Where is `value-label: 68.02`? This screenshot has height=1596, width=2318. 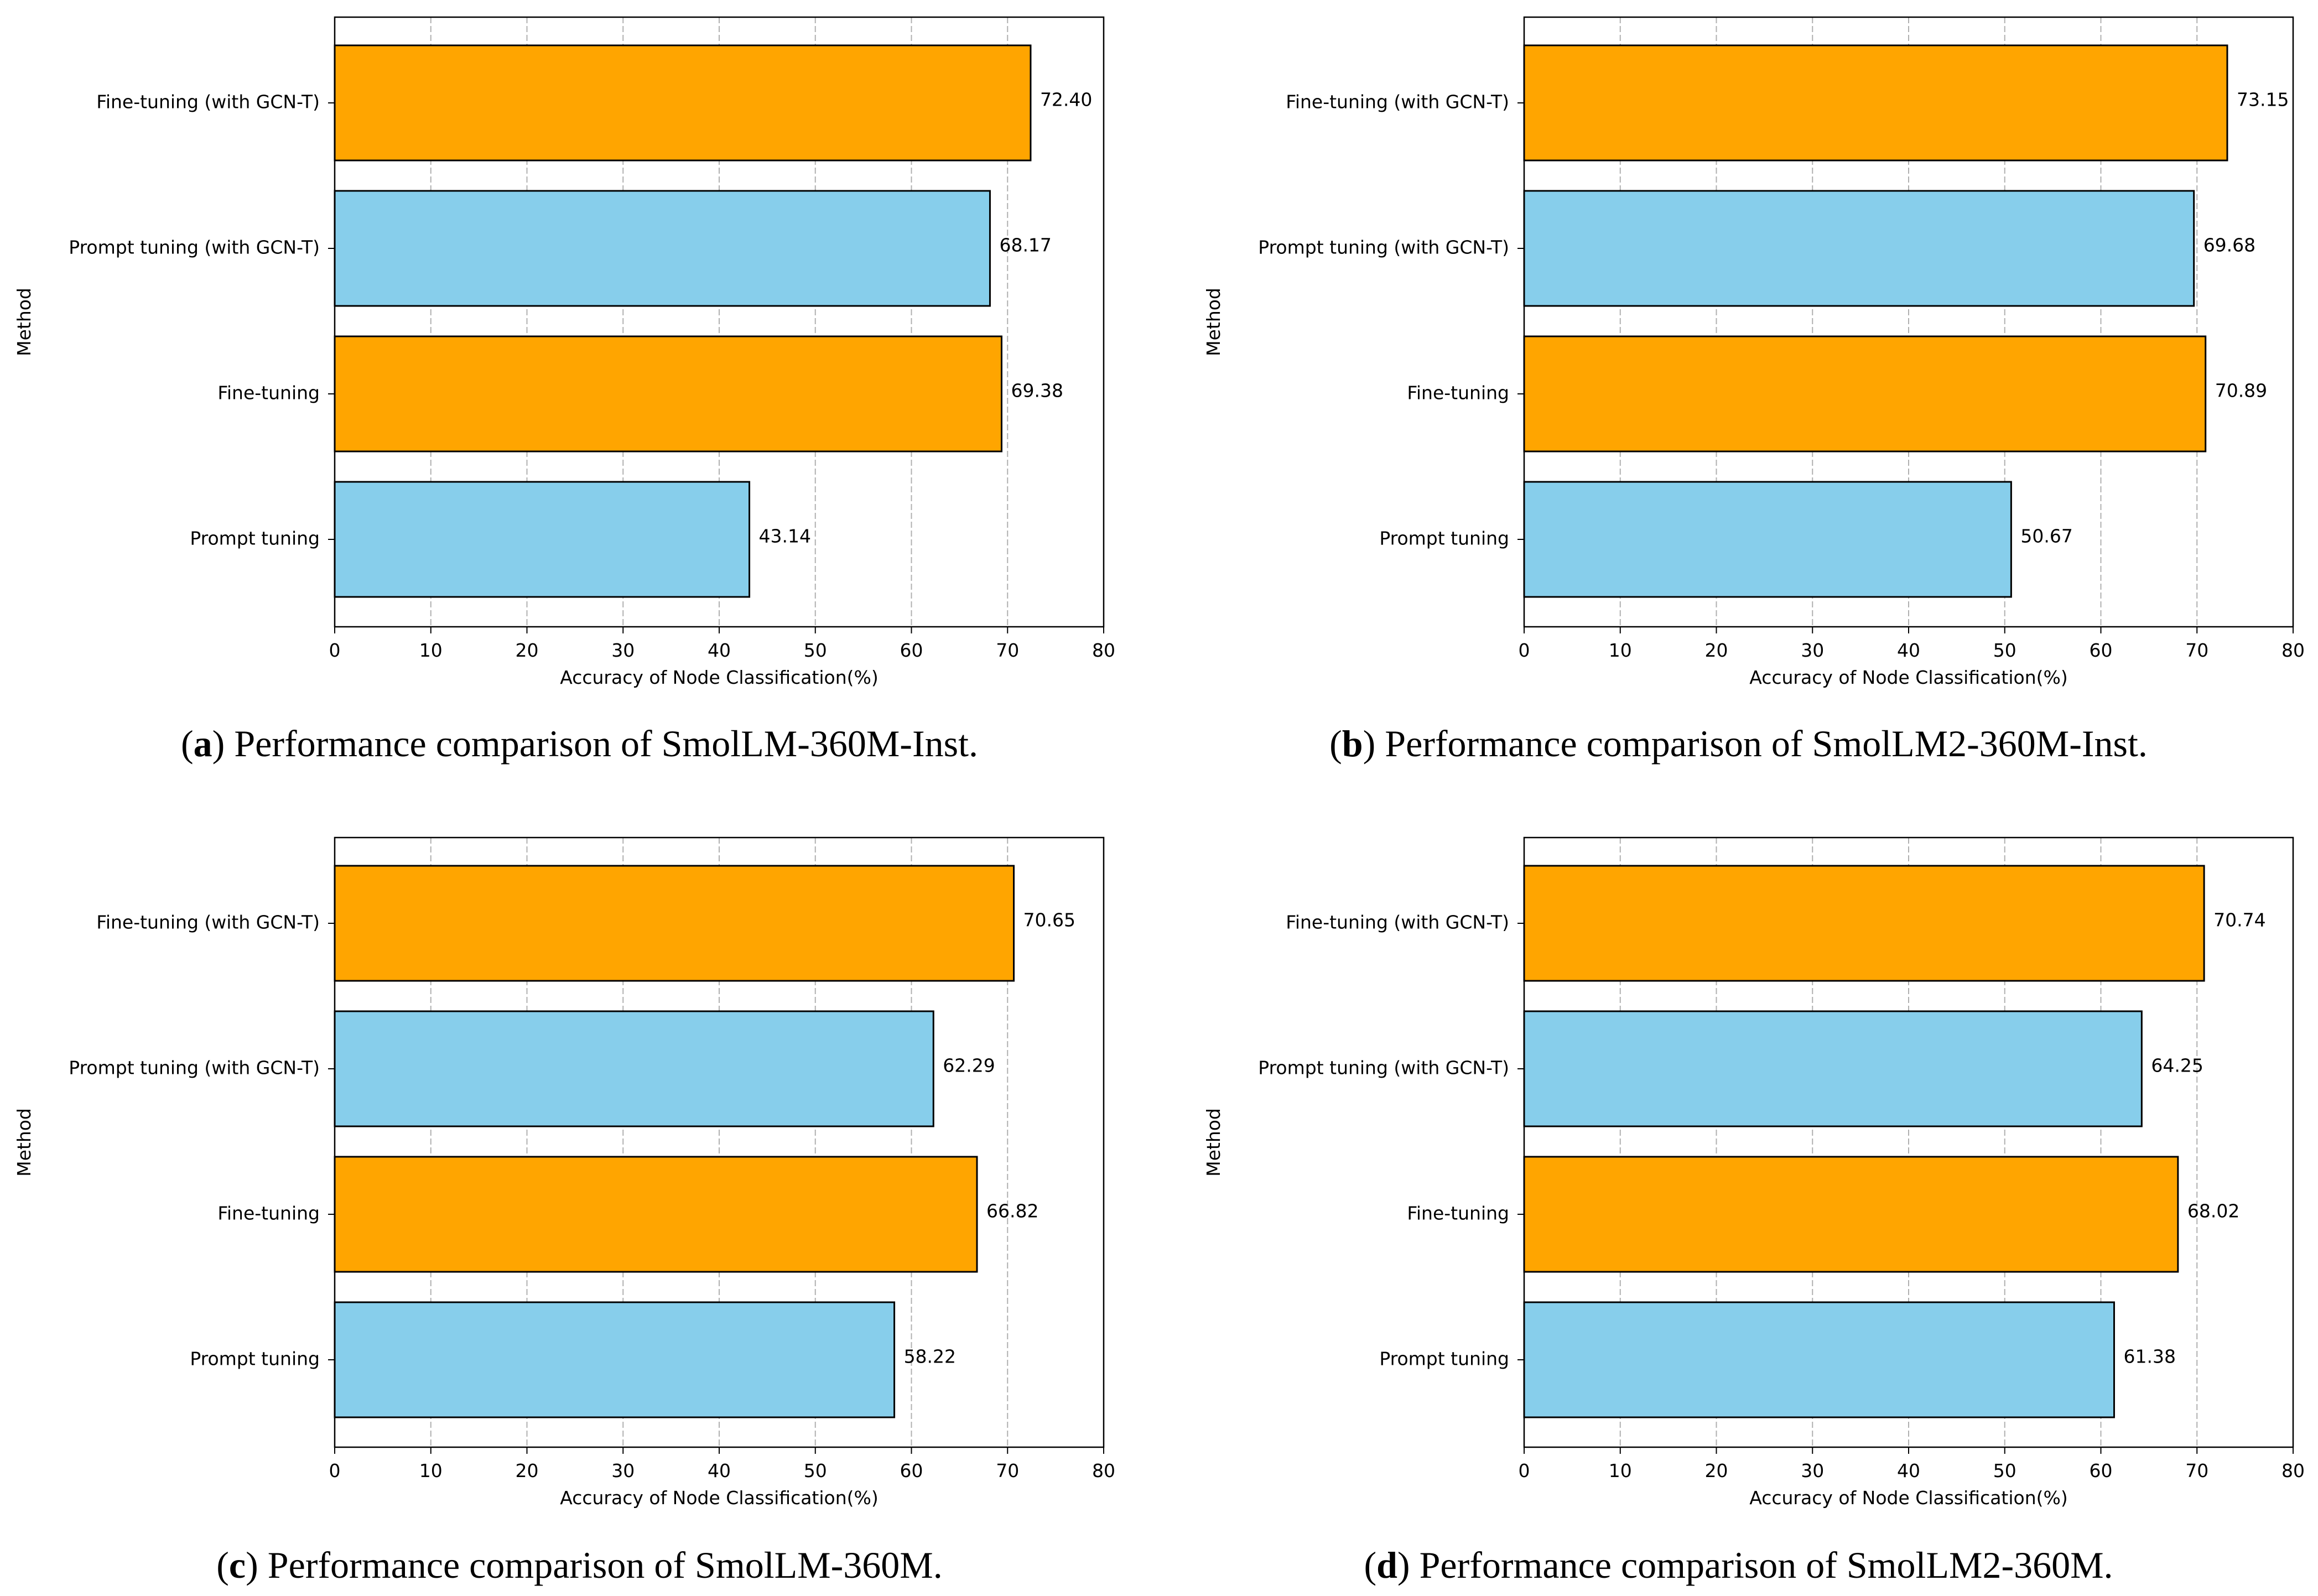 value-label: 68.02 is located at coordinates (2213, 1211).